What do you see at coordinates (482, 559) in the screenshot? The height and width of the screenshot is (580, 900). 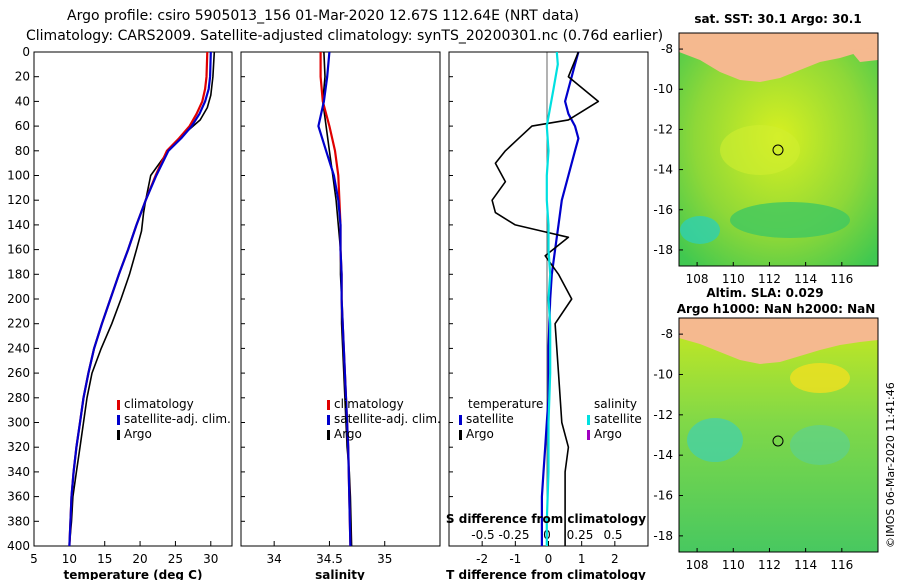 I see `x-tick-label: -2` at bounding box center [482, 559].